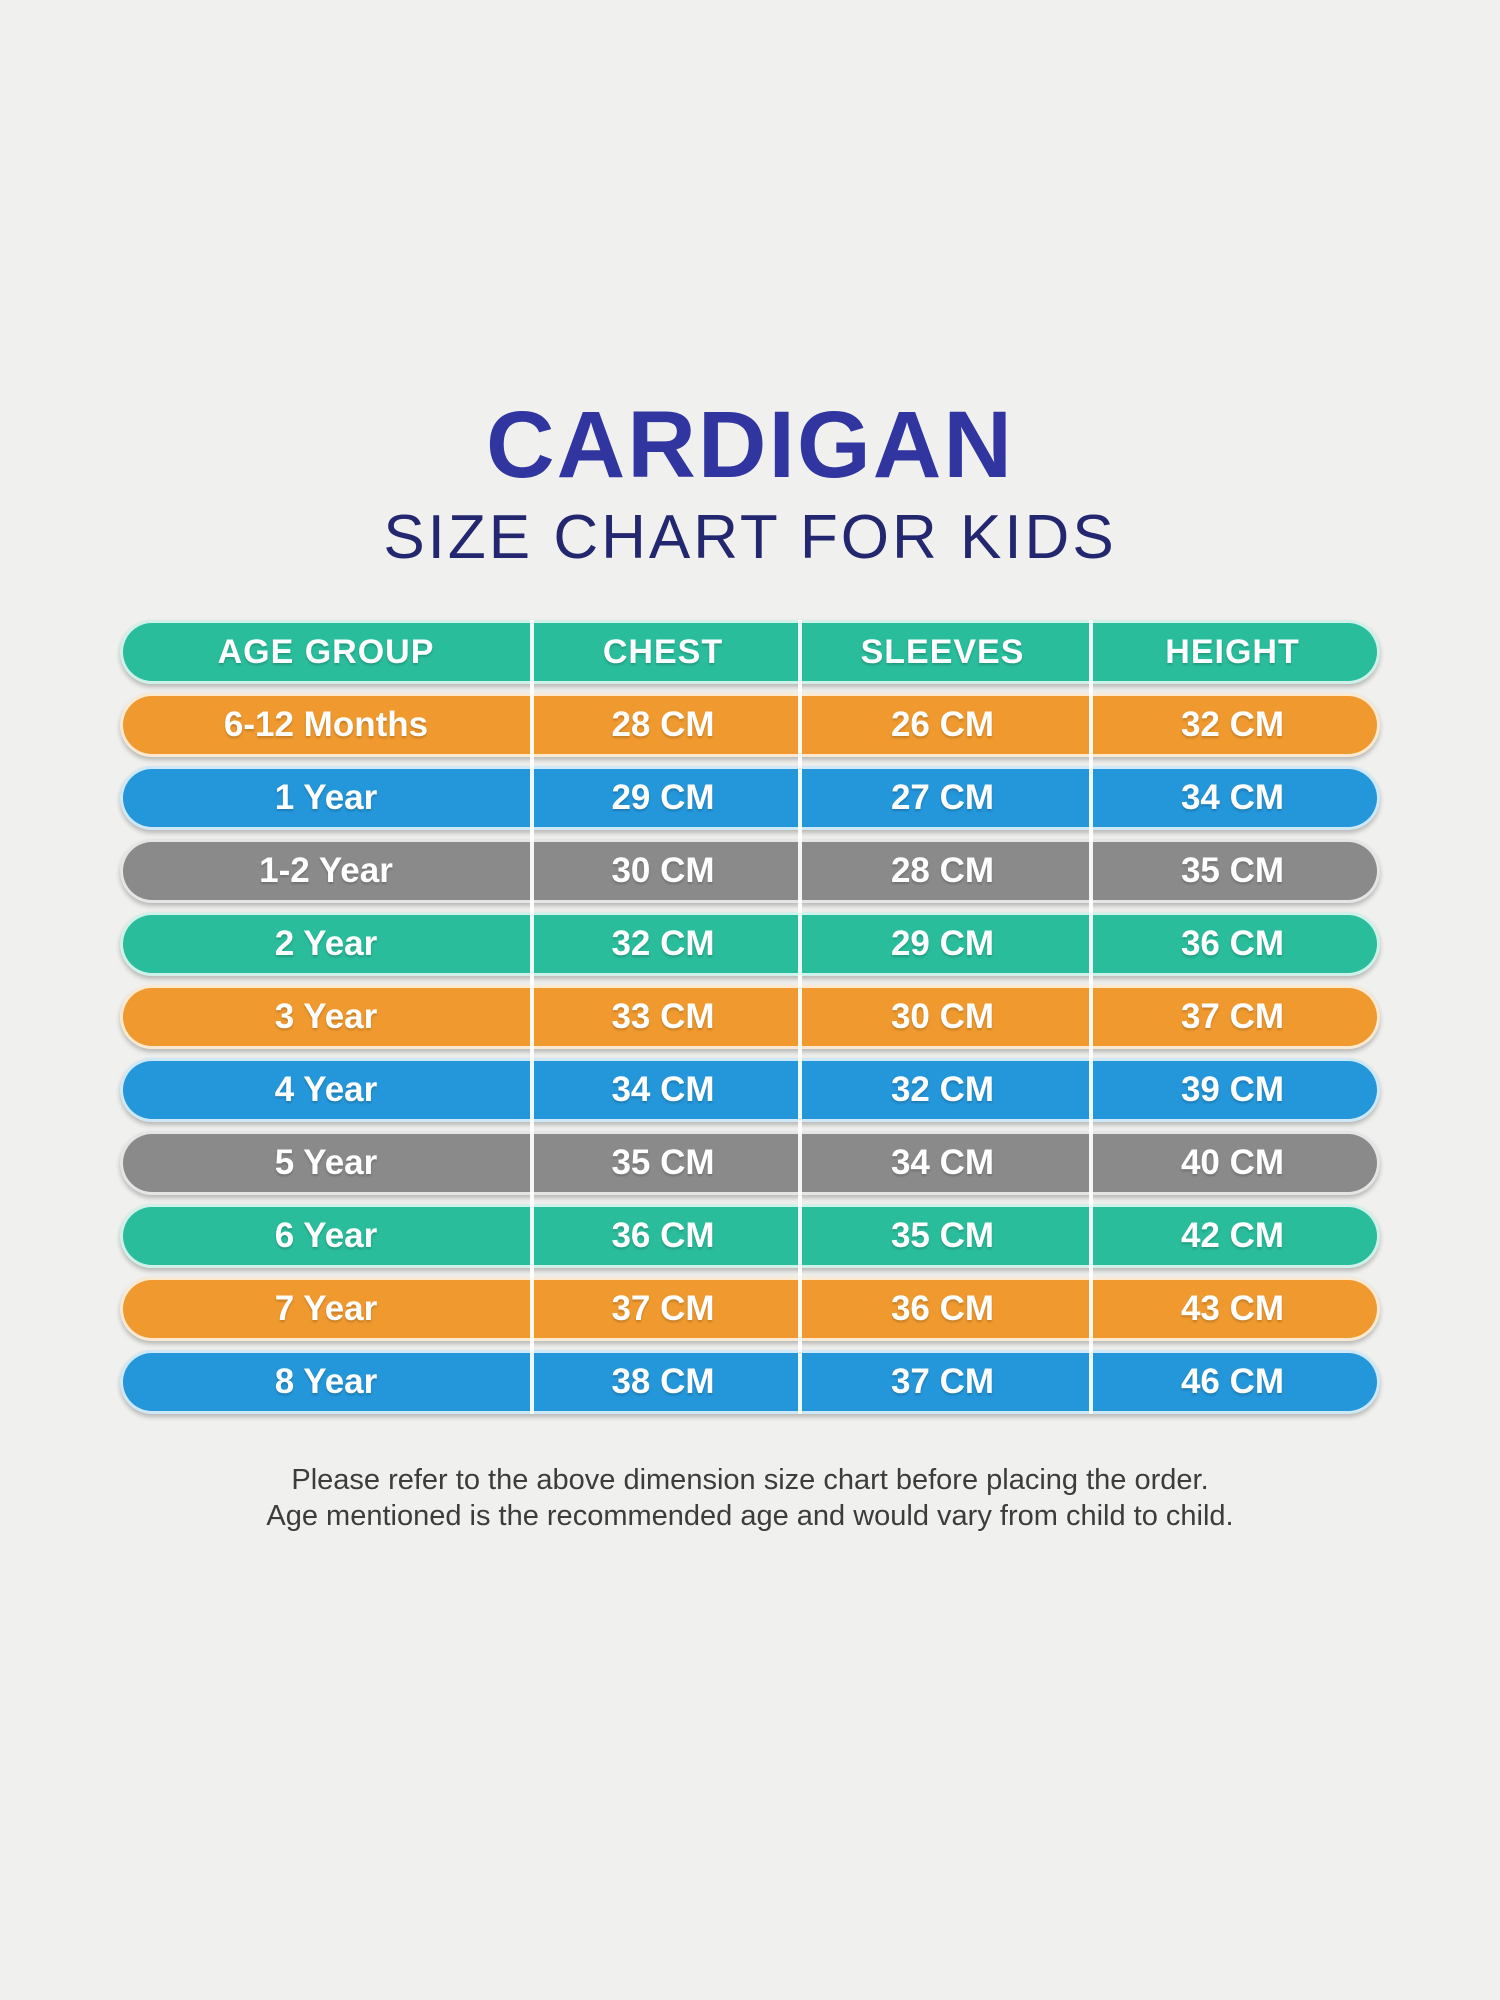  What do you see at coordinates (750, 537) in the screenshot?
I see `page-subtitle: SIZE CHART FOR KIDS` at bounding box center [750, 537].